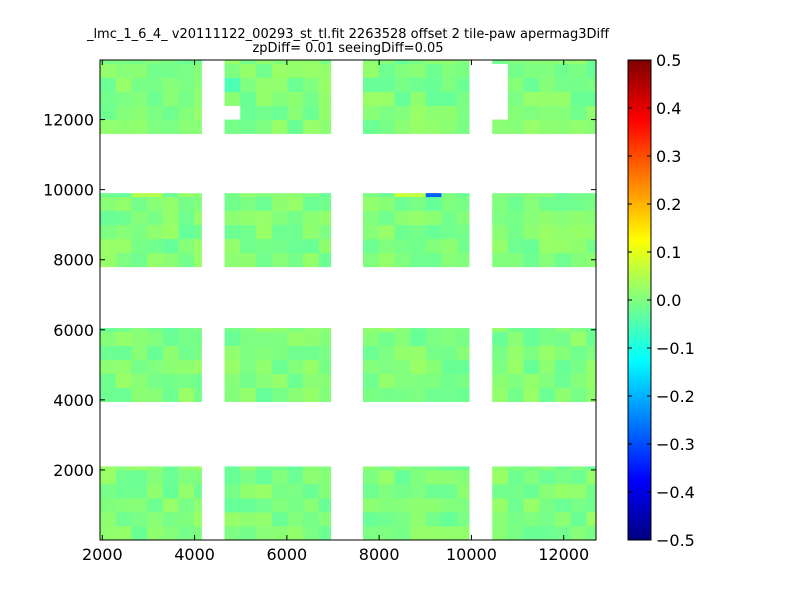 The width and height of the screenshot is (800, 600). I want to click on y-tick-label: 4000, so click(73, 400).